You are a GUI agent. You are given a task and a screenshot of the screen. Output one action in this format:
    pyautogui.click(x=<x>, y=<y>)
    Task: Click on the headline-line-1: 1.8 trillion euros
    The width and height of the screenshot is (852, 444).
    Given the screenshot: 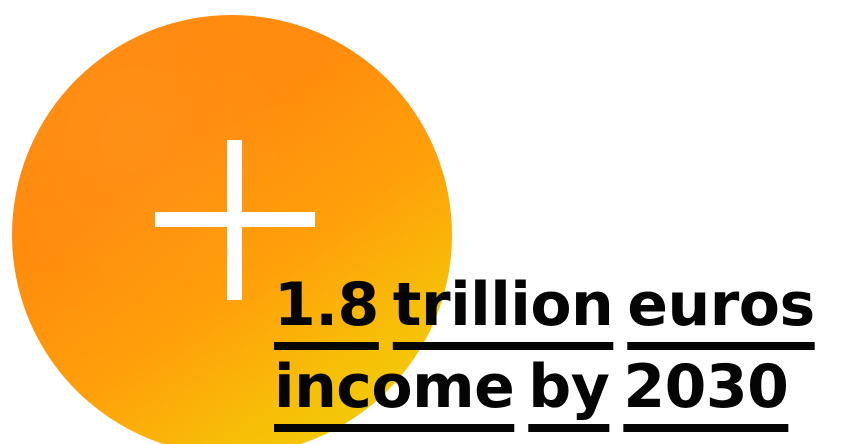 What is the action you would take?
    pyautogui.click(x=554, y=305)
    